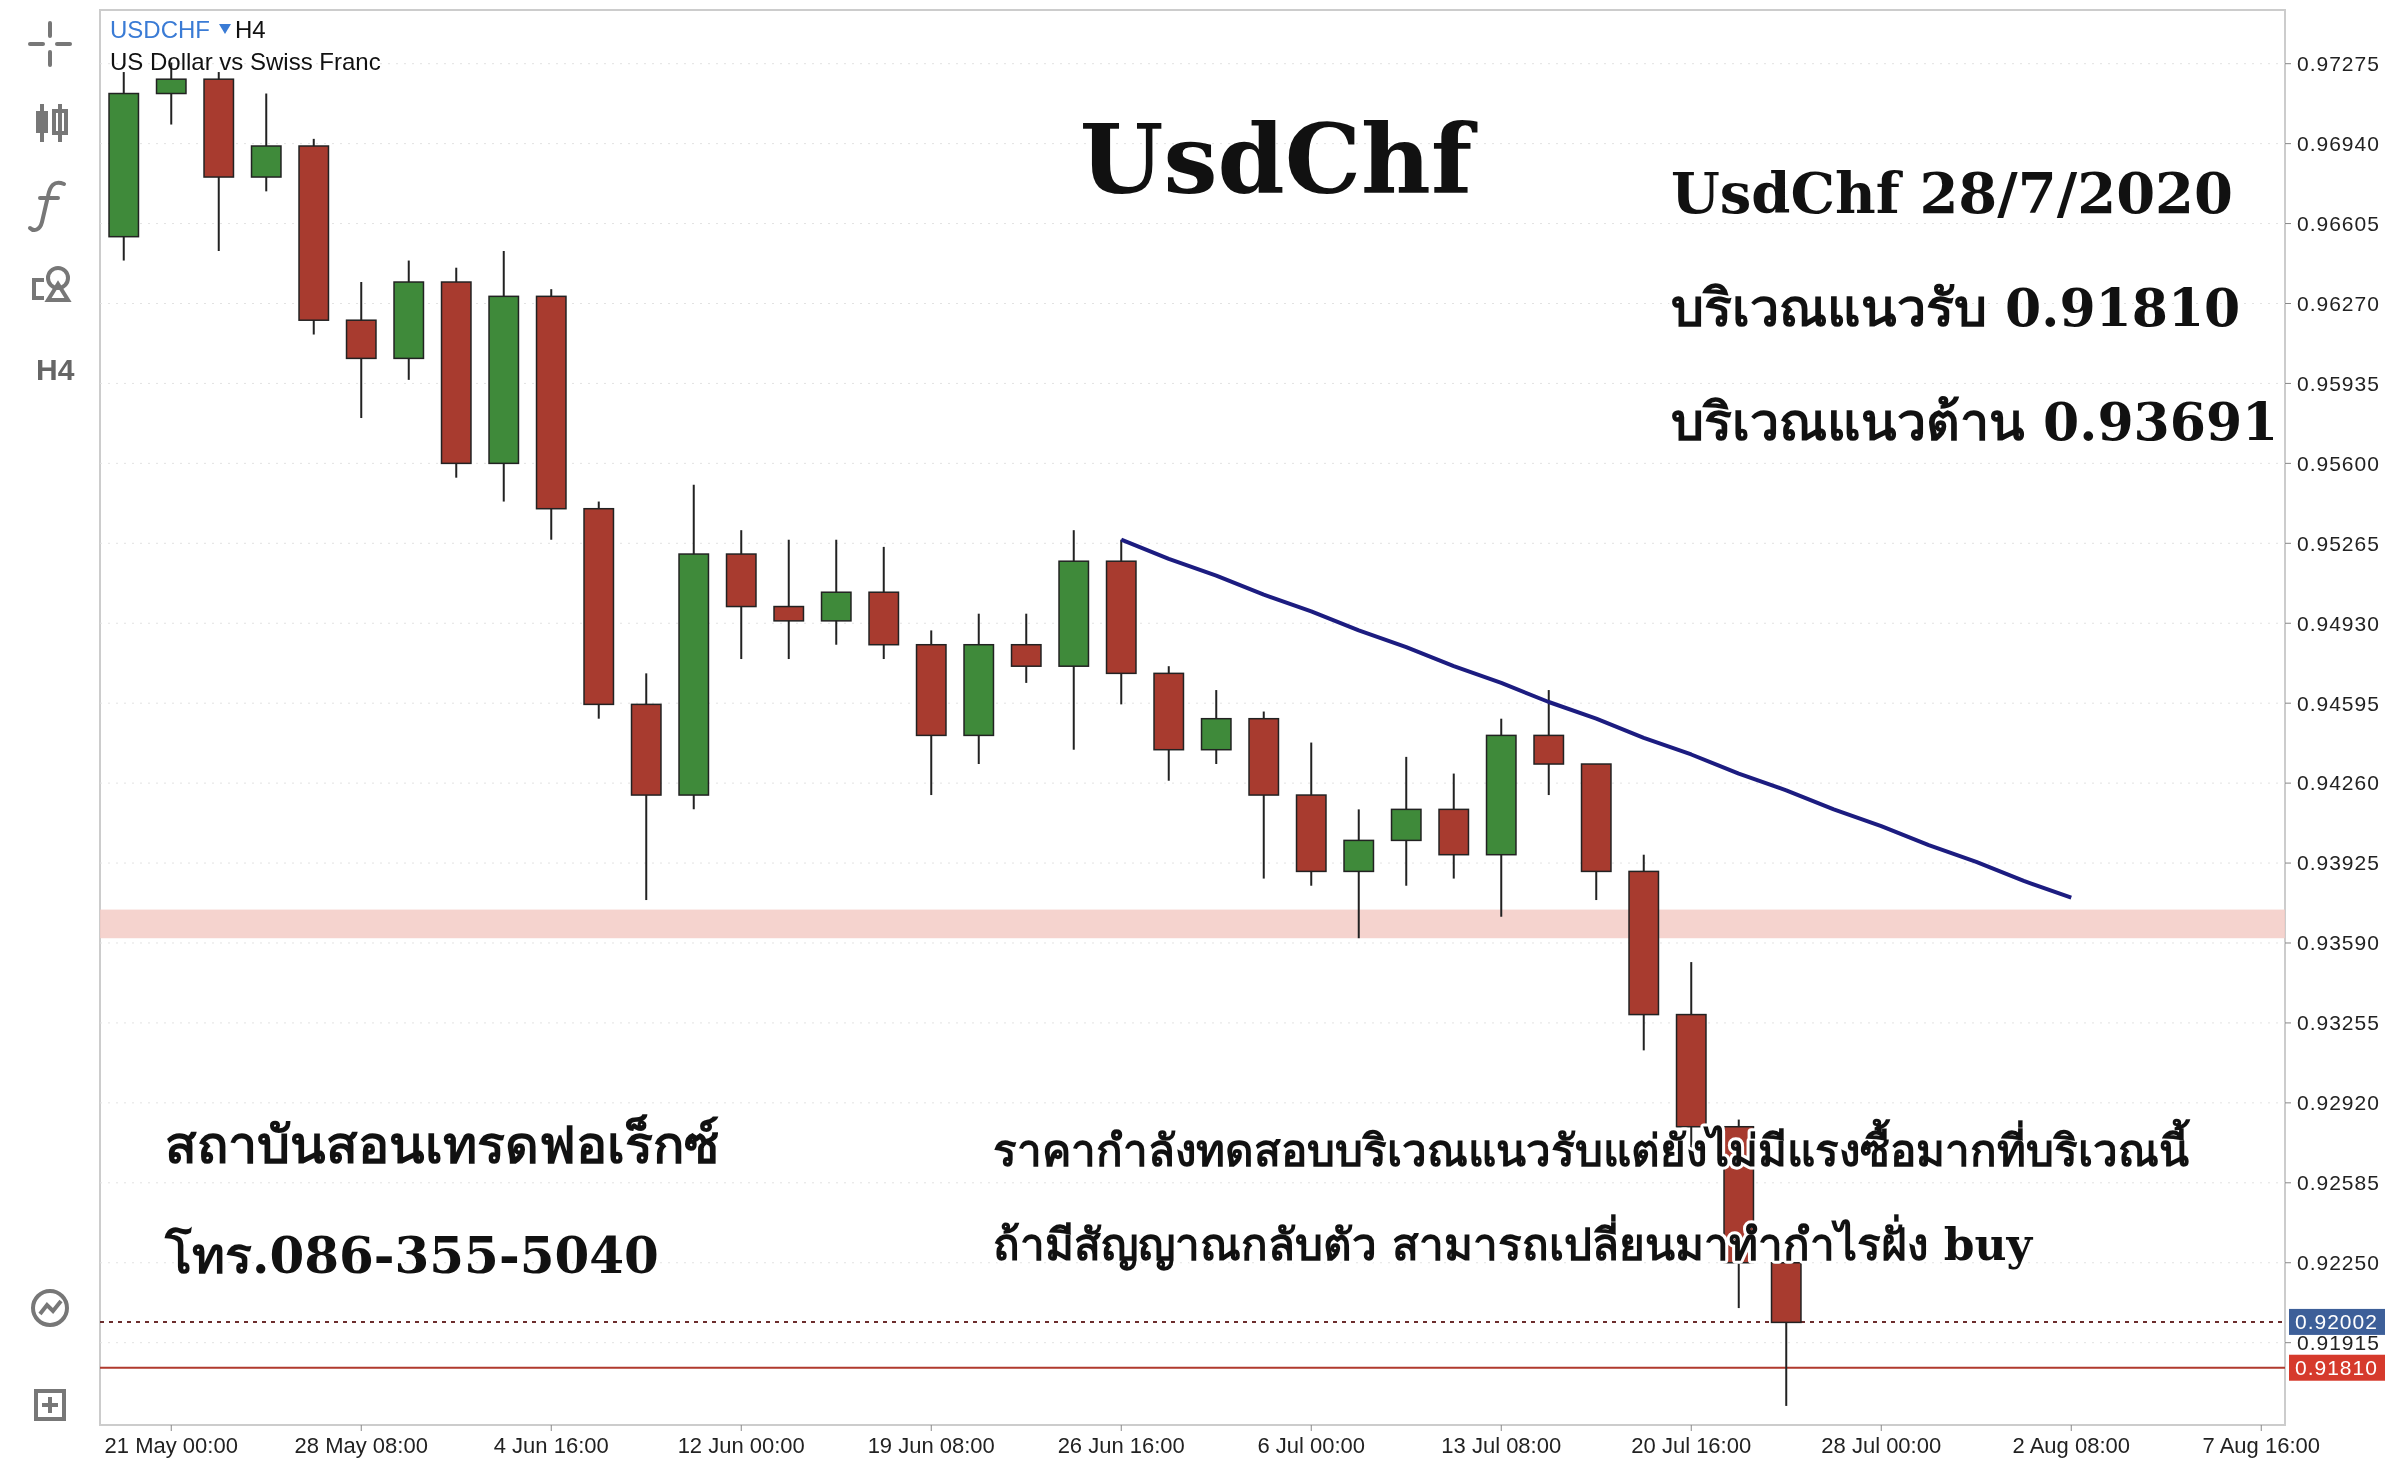 This screenshot has width=2388, height=1460. I want to click on text: H4, so click(55, 369).